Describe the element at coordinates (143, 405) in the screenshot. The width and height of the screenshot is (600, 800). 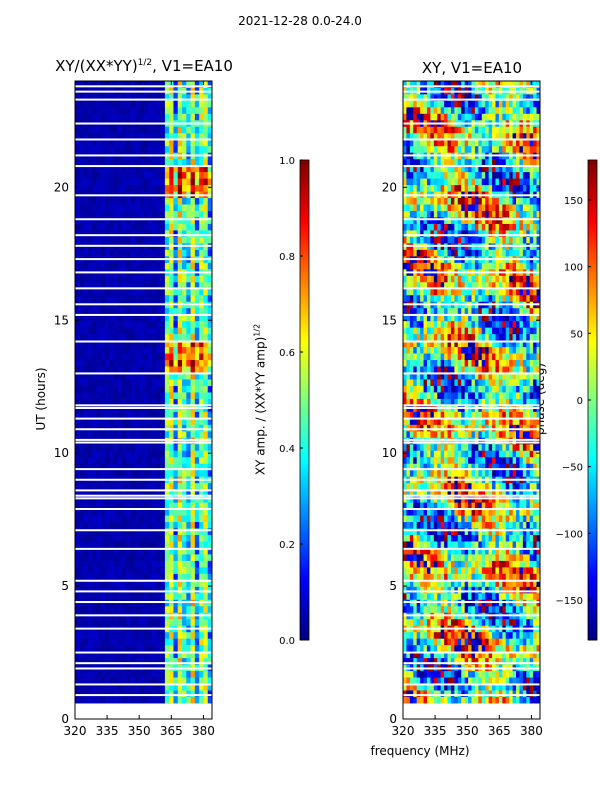
I see `plot1-flagged-gap` at that location.